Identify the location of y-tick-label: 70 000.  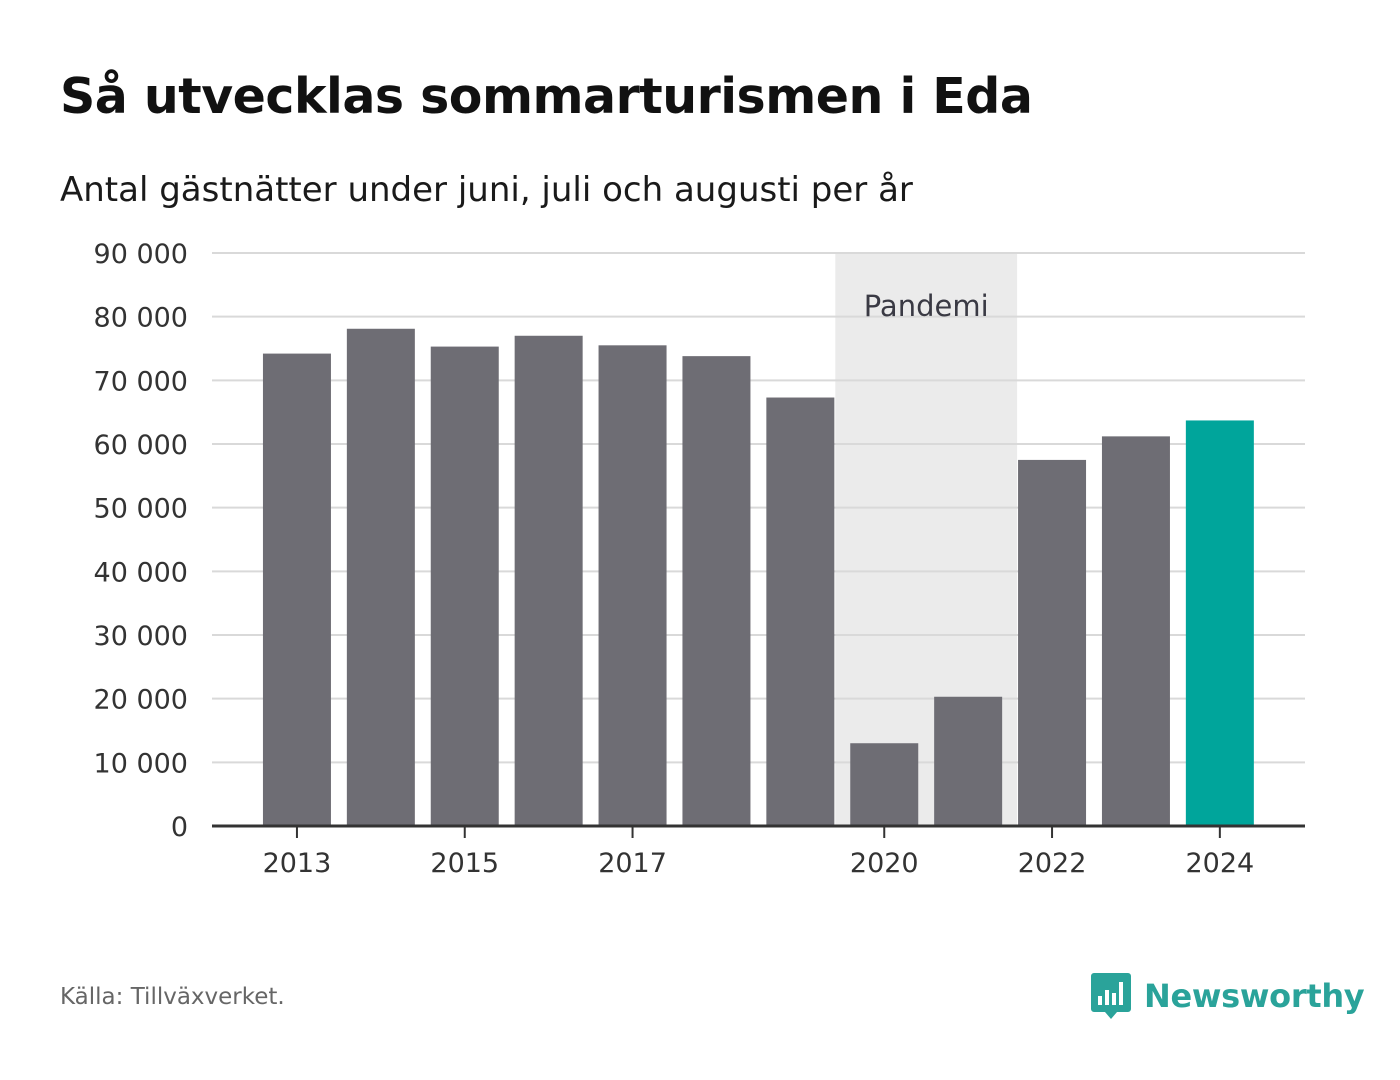
(141, 381).